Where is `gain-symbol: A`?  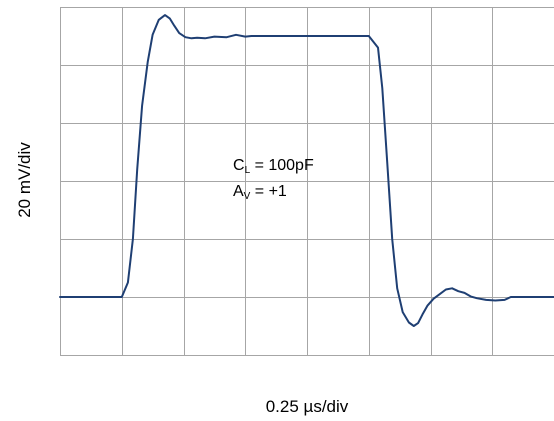 gain-symbol: A is located at coordinates (238, 191).